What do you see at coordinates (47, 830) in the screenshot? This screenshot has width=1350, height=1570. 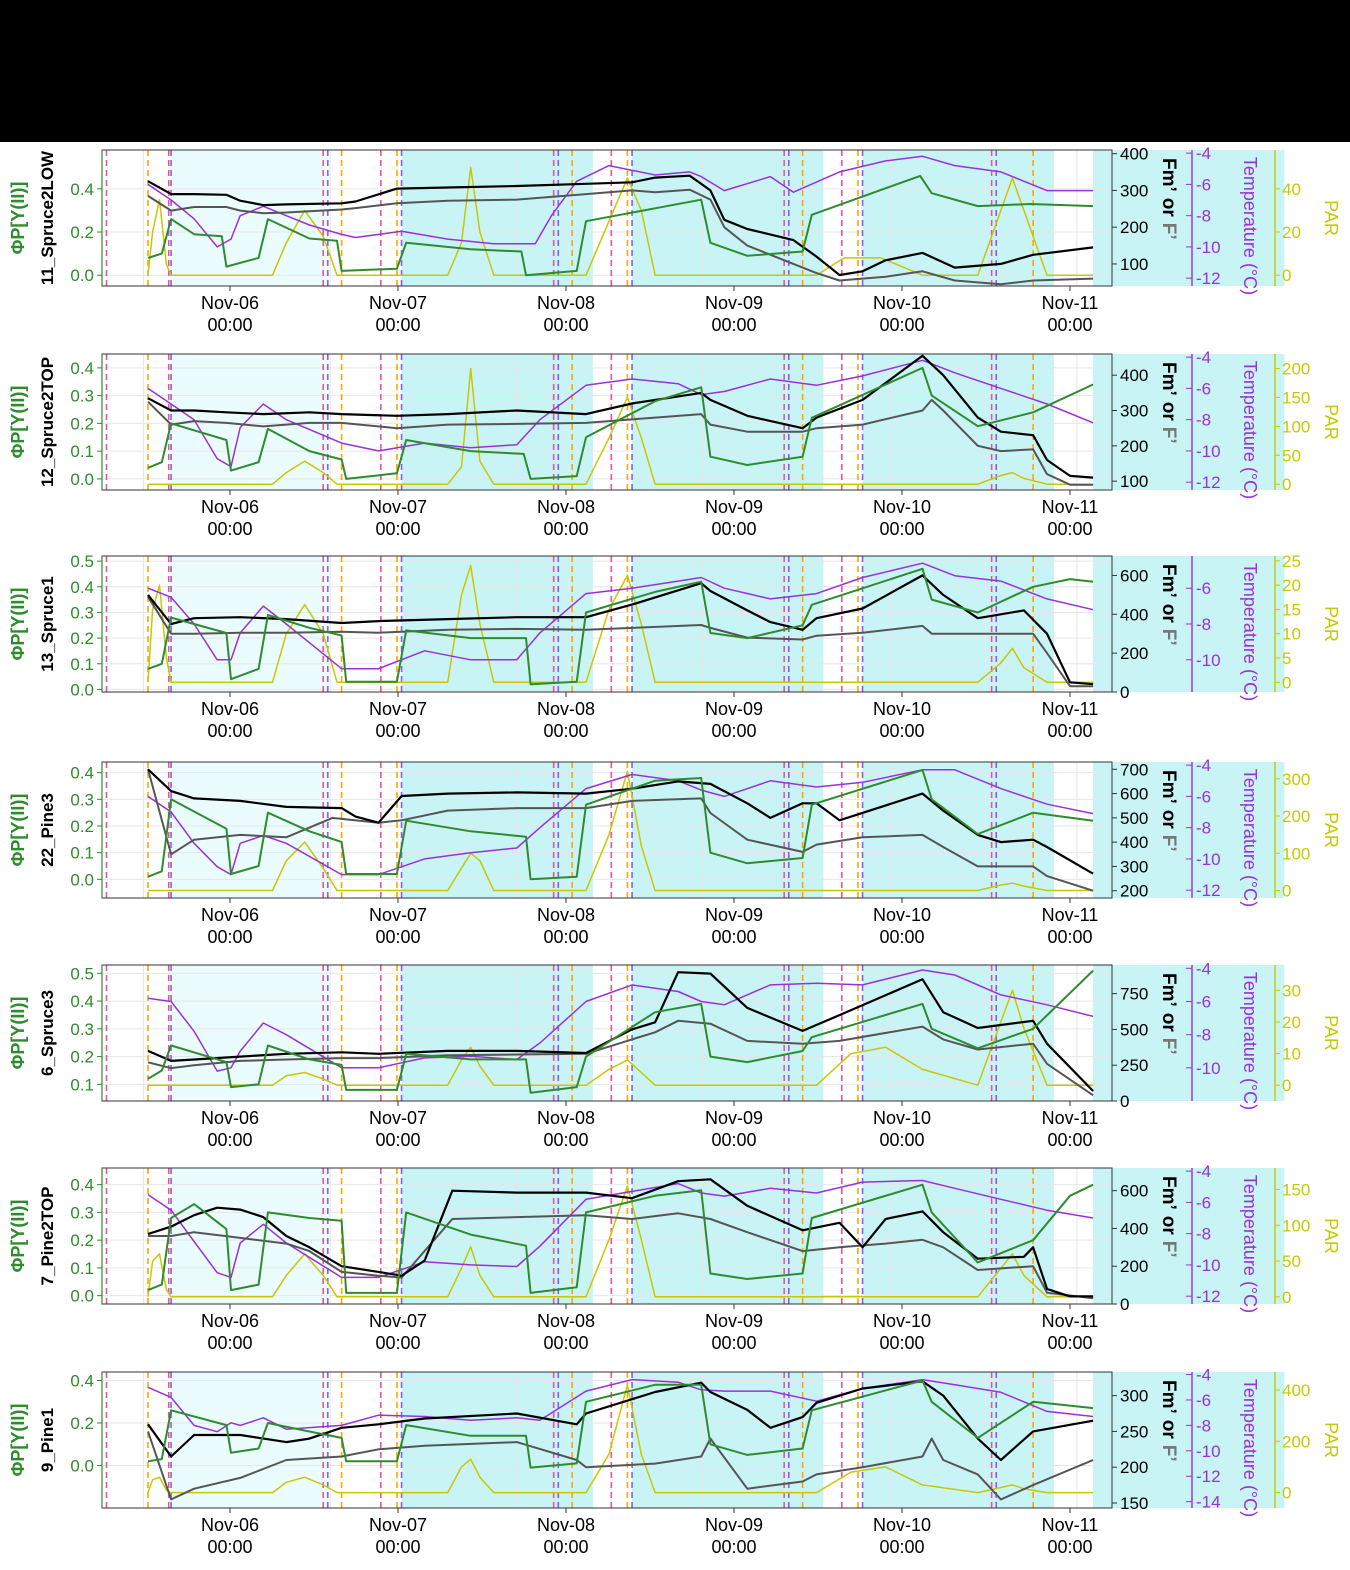 I see `panel-name: 22_Pine3` at bounding box center [47, 830].